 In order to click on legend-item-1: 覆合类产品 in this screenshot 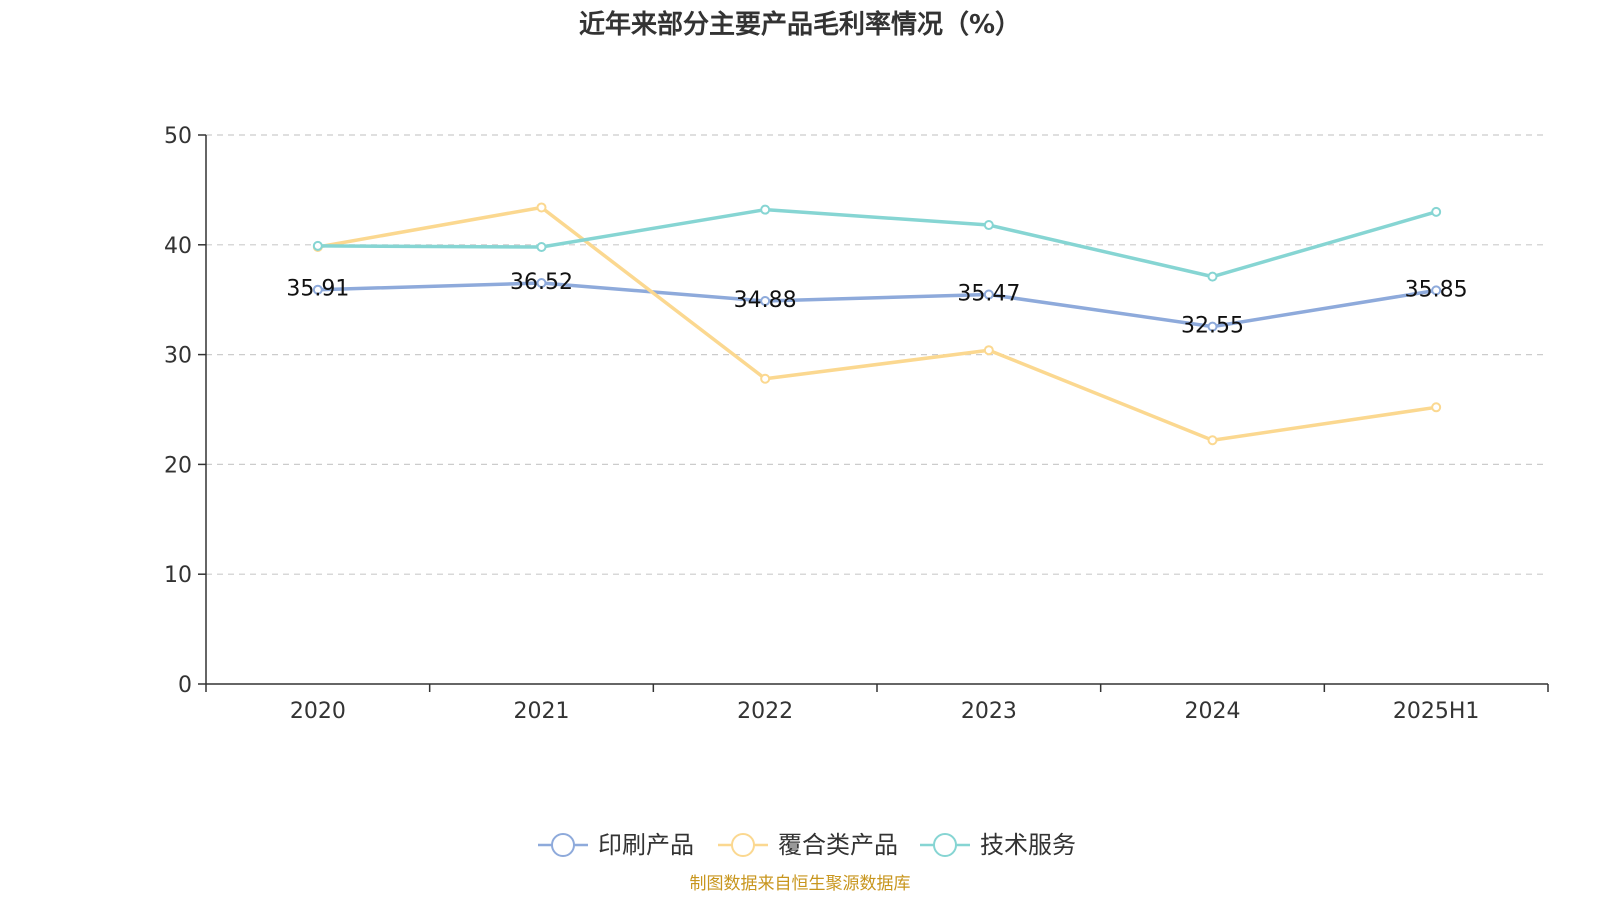, I will do `click(808, 845)`.